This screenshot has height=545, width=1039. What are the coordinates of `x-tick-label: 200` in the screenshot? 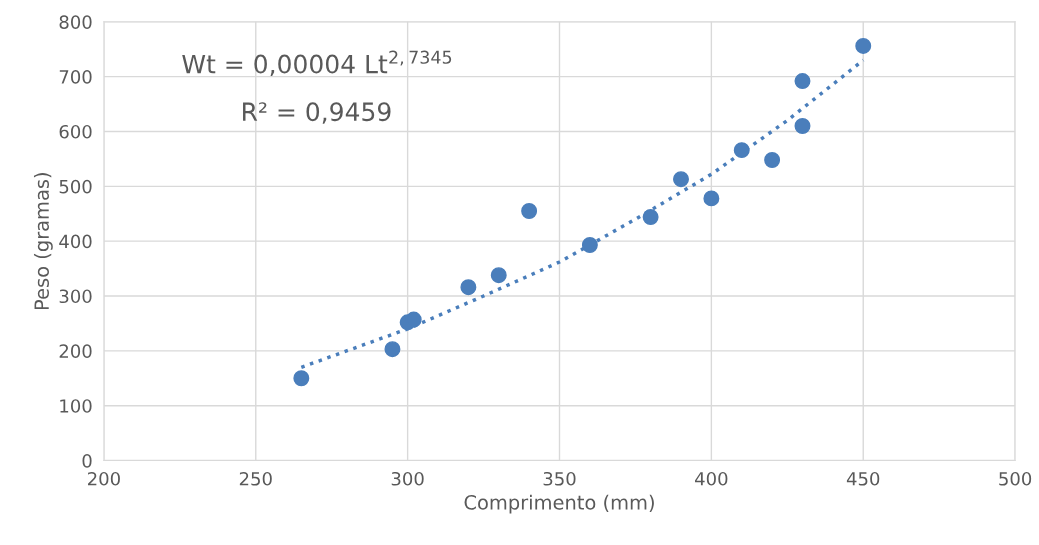 It's located at (103, 478).